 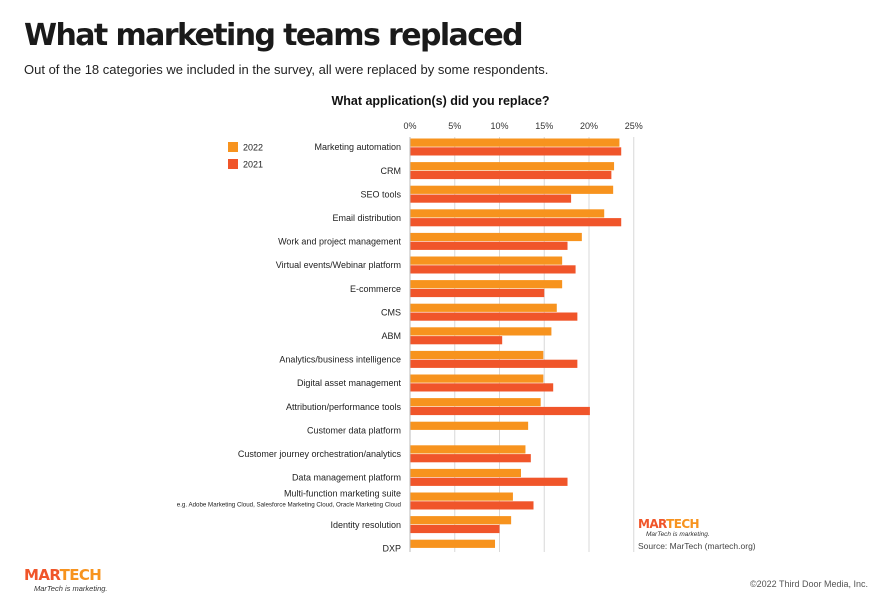 I want to click on legend-label: 2022, so click(x=253, y=148).